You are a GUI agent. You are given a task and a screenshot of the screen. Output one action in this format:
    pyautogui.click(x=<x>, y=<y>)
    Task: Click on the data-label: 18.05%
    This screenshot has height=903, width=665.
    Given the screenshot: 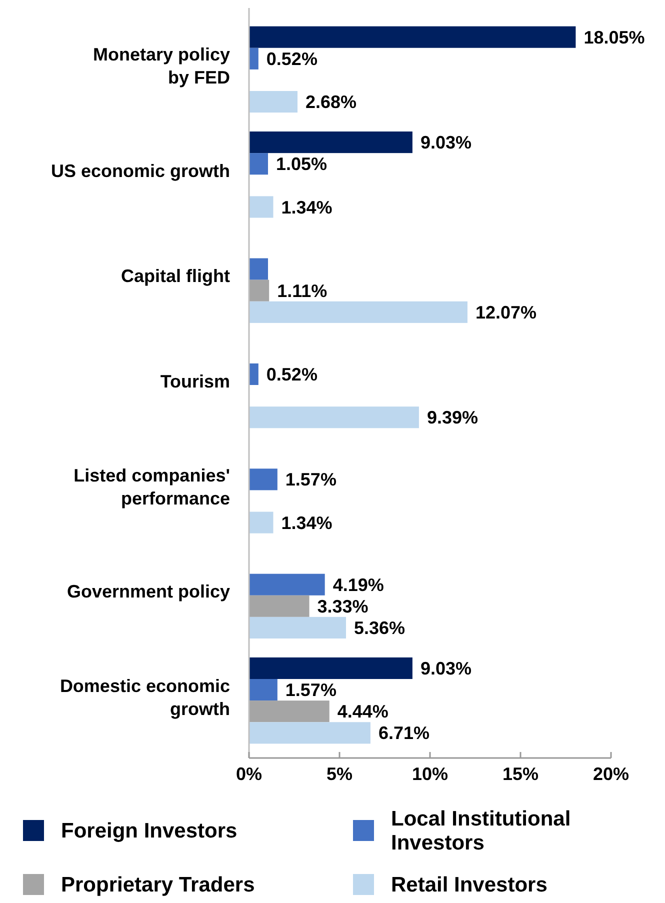 What is the action you would take?
    pyautogui.click(x=614, y=37)
    